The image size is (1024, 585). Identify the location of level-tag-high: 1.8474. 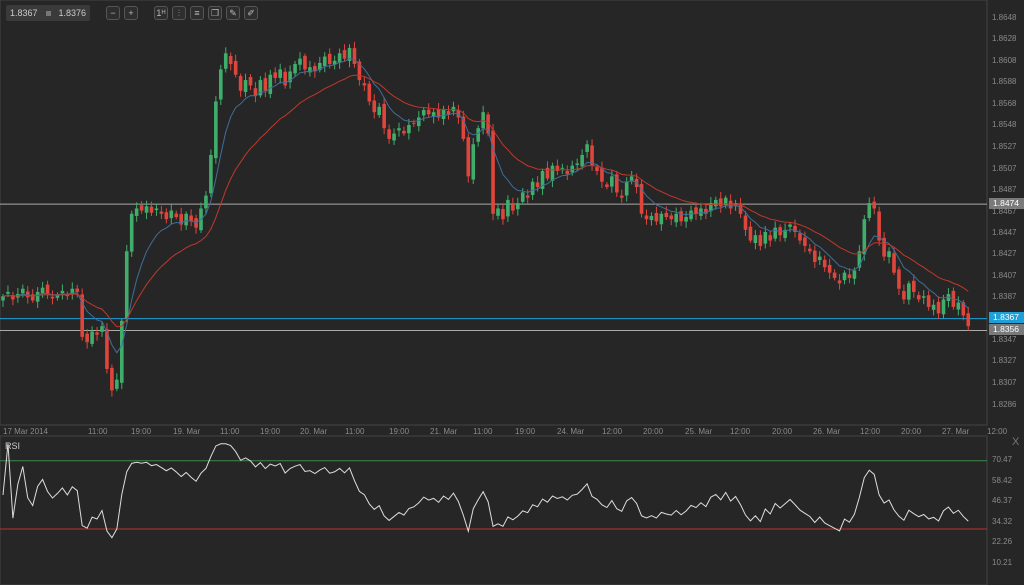
(1006, 203).